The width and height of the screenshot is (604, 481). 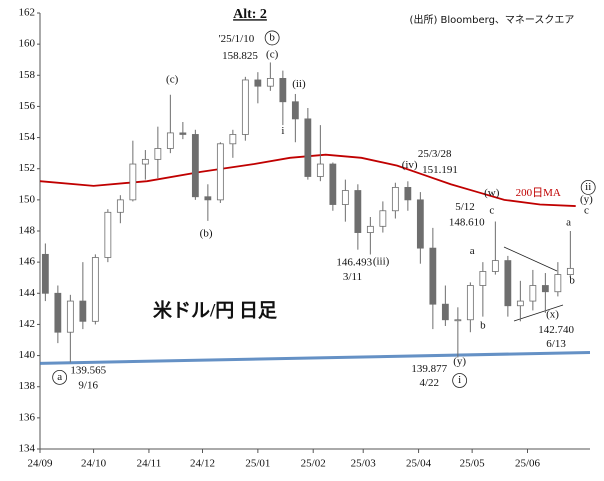 I want to click on y-tick-label: 142, so click(x=27, y=324).